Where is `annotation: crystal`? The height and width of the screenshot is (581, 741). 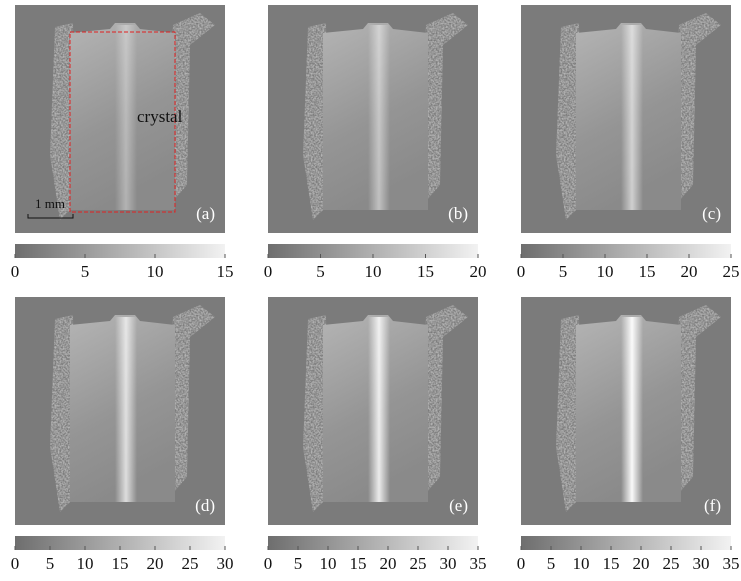
annotation: crystal is located at coordinates (160, 116).